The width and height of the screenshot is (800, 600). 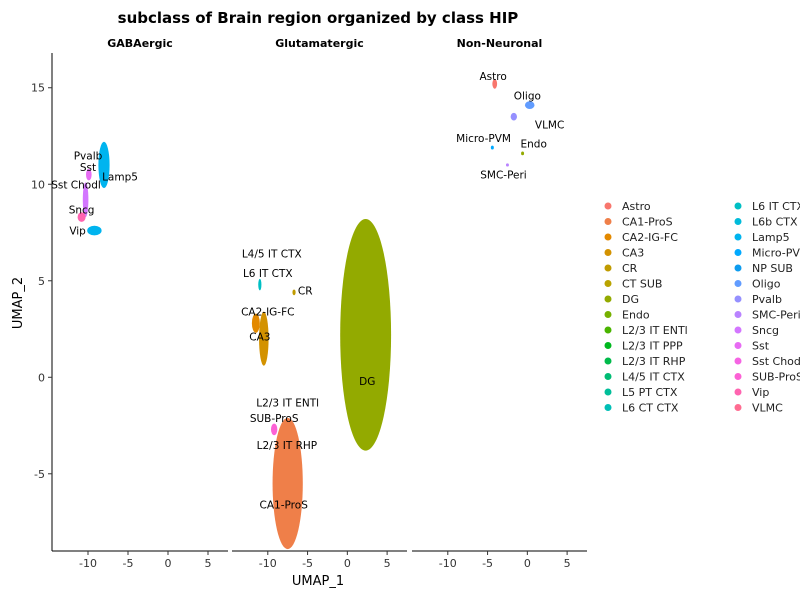 What do you see at coordinates (767, 299) in the screenshot?
I see `legend-label: Pvalb` at bounding box center [767, 299].